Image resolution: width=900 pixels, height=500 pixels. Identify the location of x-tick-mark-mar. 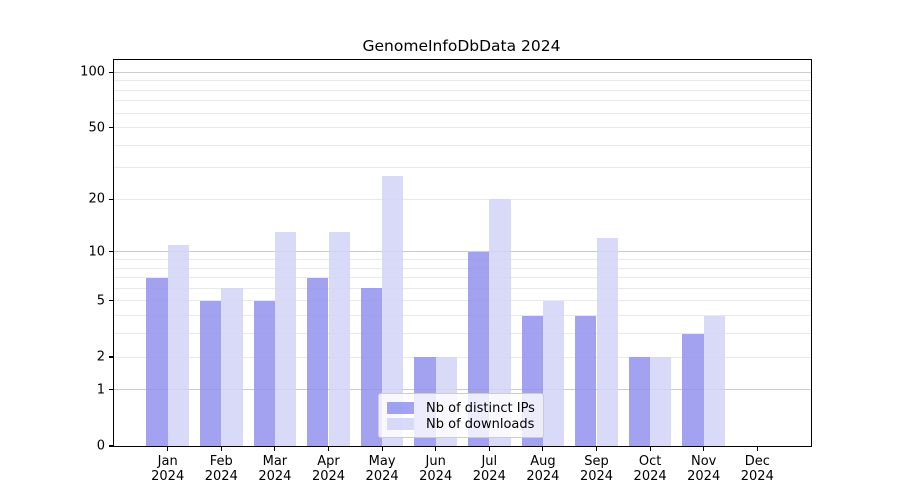
(275, 448).